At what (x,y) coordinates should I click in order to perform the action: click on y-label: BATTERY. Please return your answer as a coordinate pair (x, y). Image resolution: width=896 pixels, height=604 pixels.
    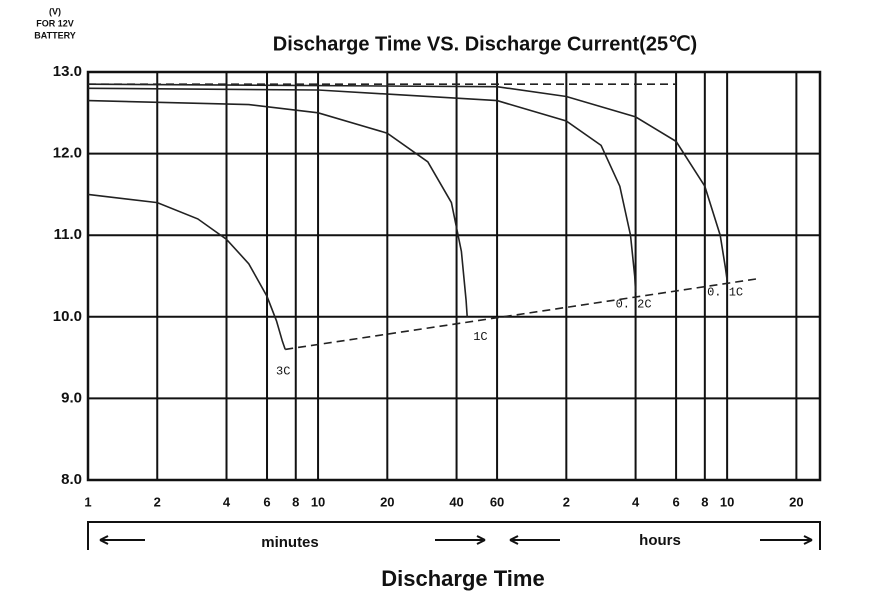
    Looking at the image, I should click on (55, 35).